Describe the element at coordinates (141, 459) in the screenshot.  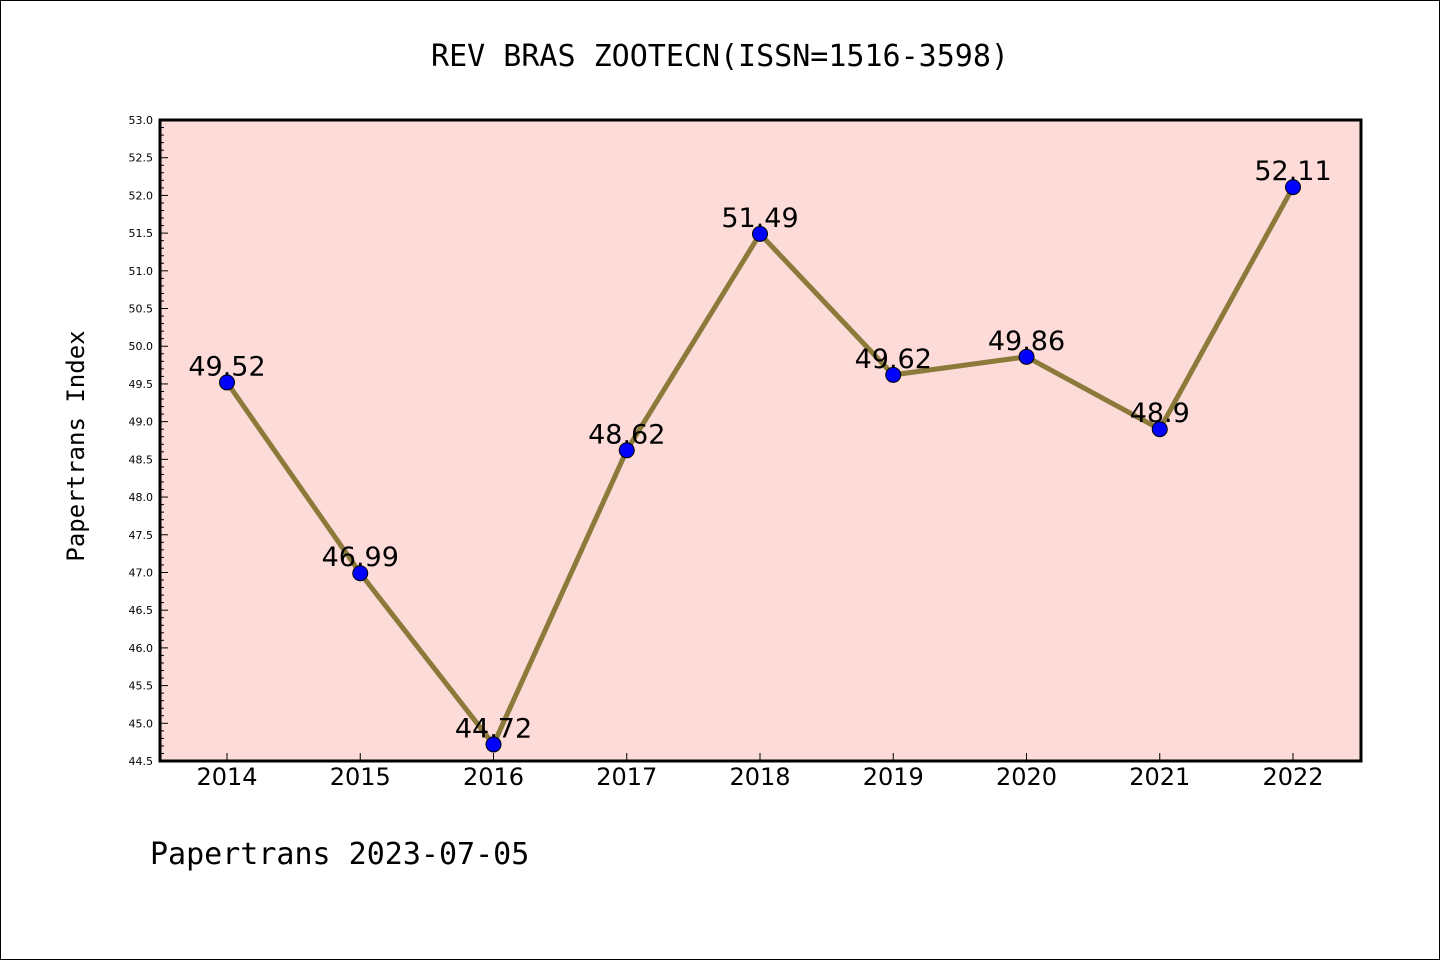
I see `y-tick-label: 48.5` at that location.